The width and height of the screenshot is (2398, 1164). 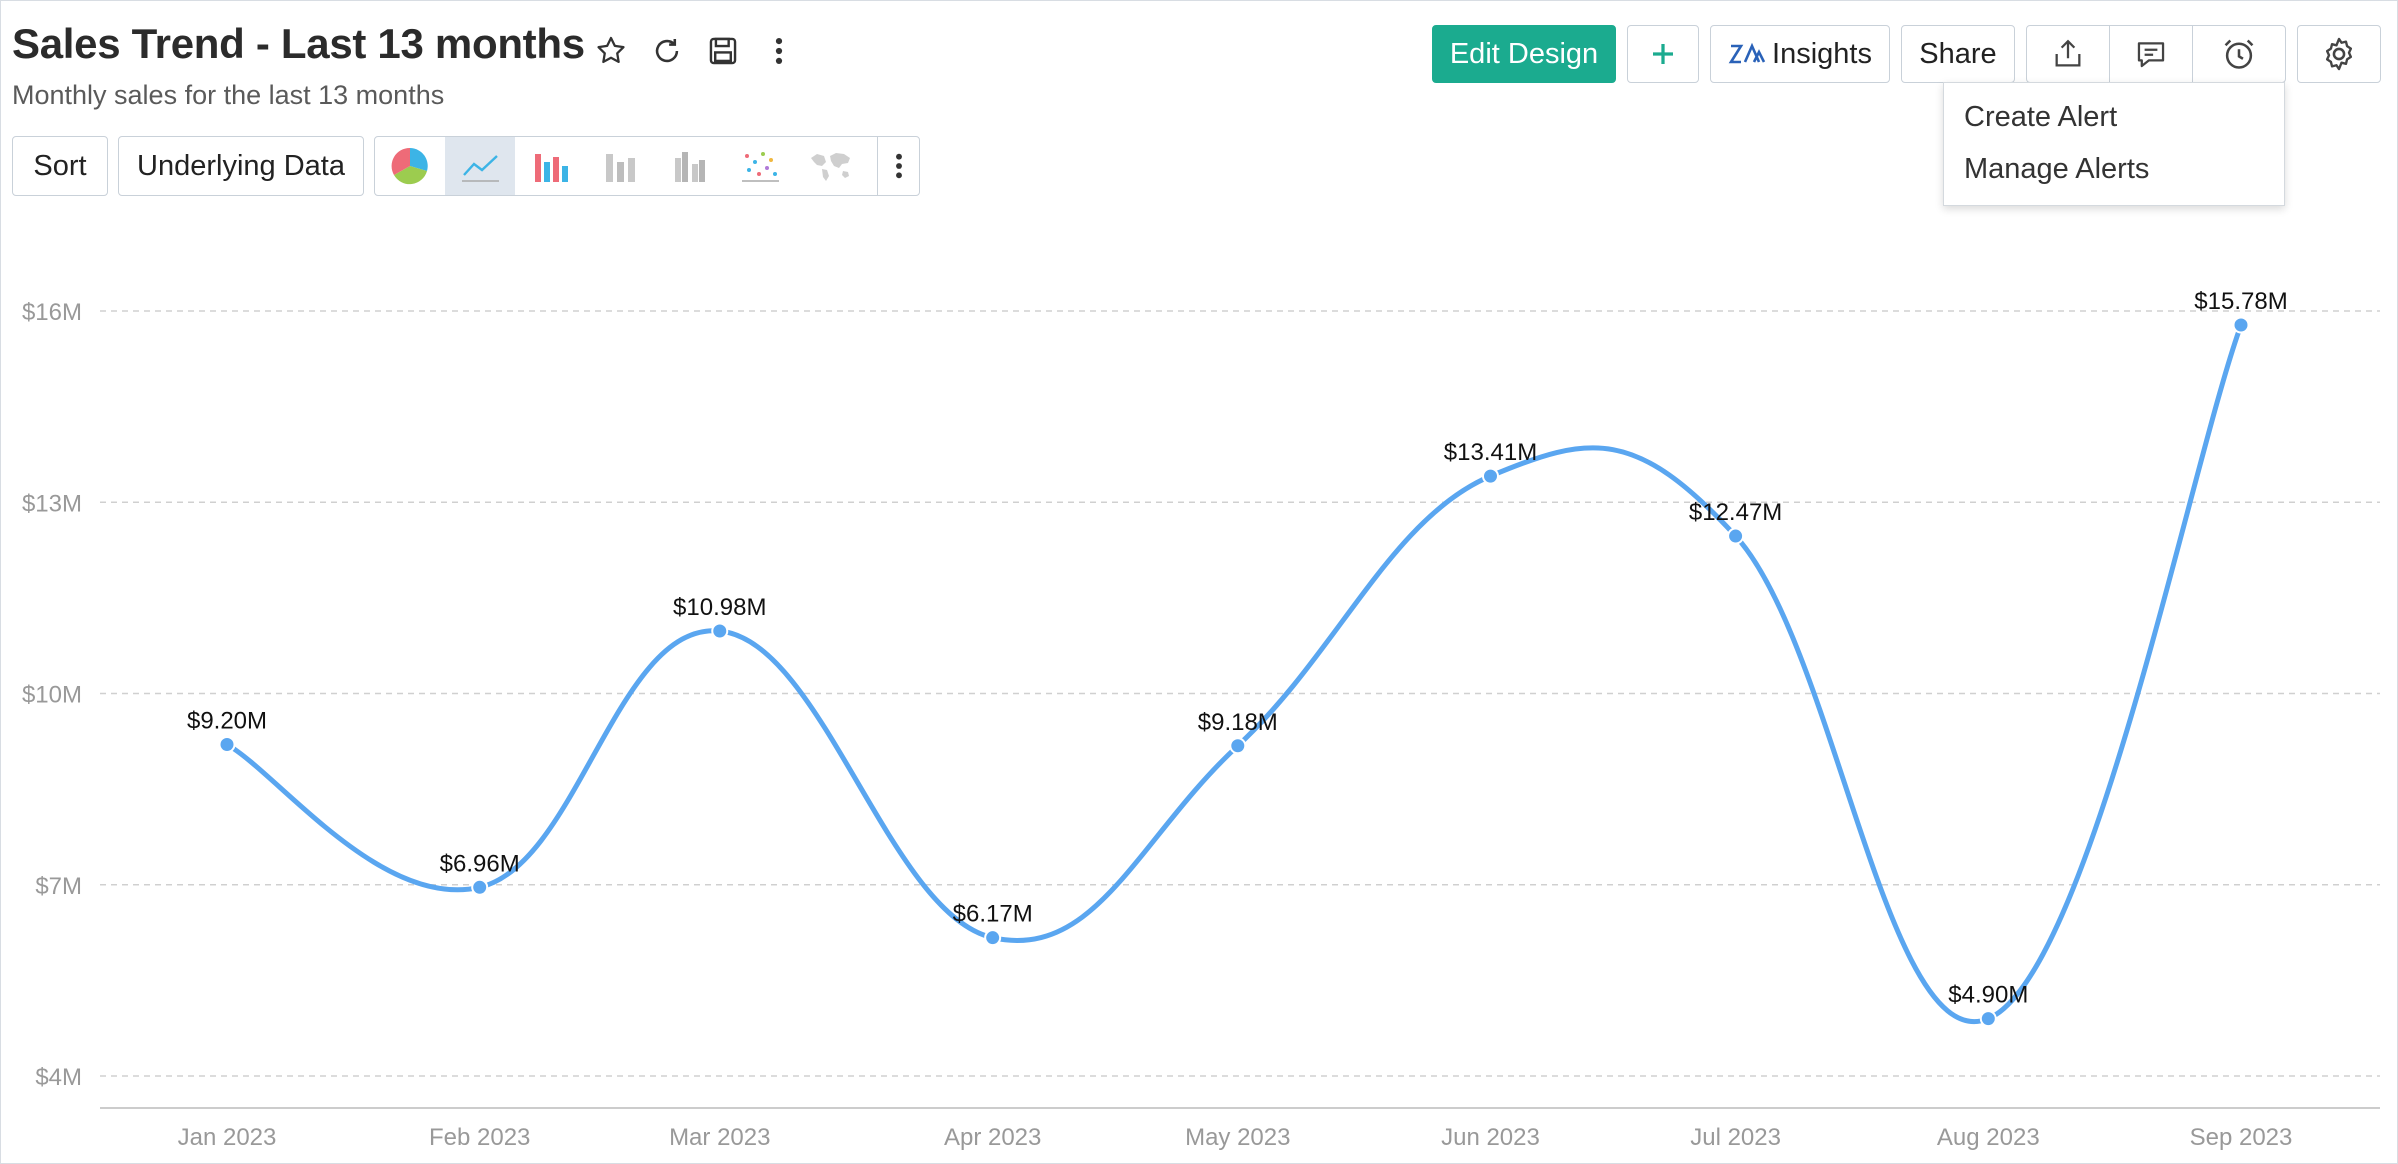 I want to click on chart-type-map, so click(x=830, y=166).